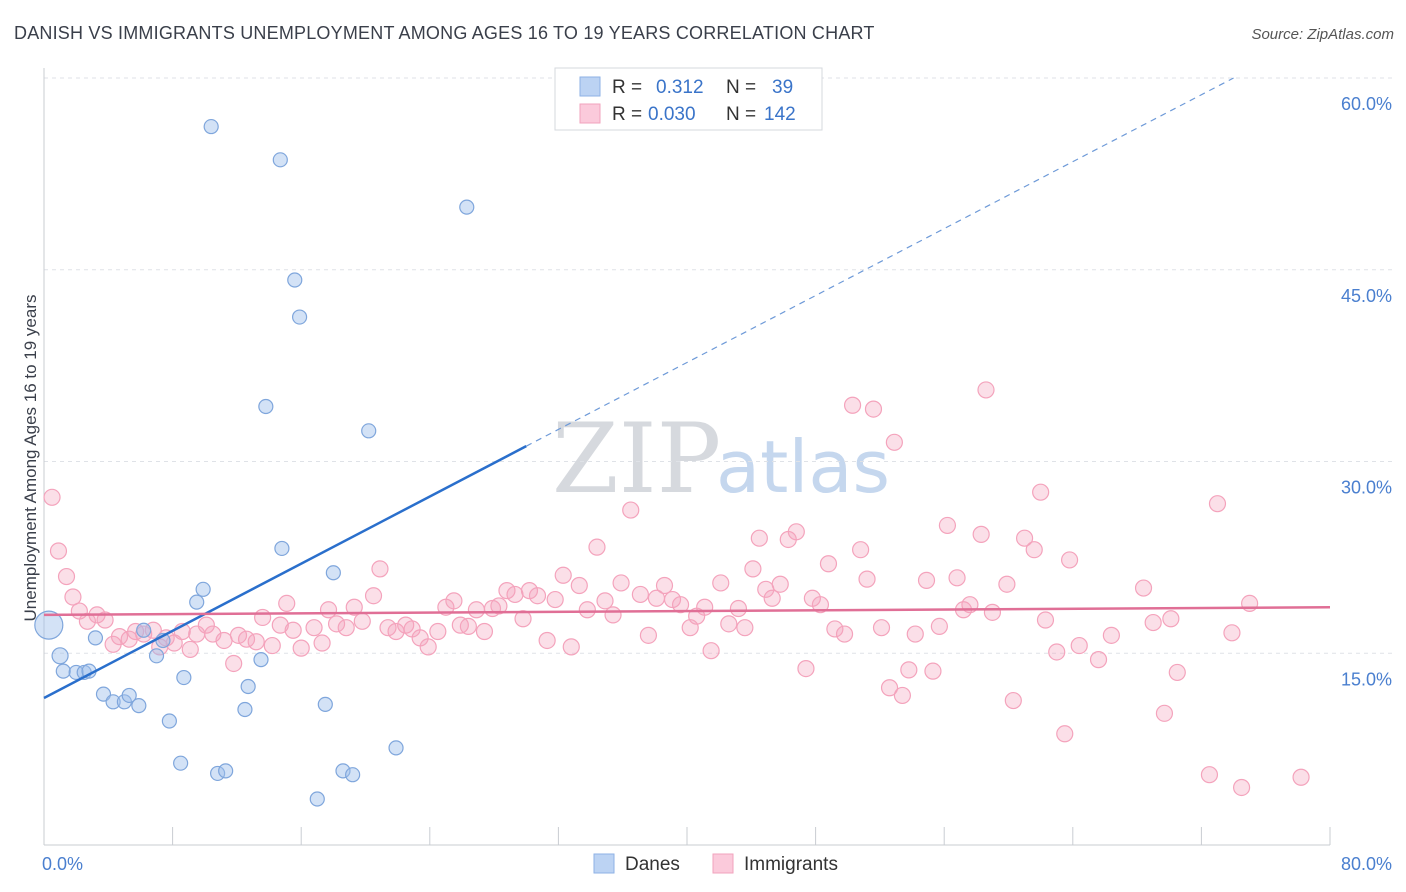 This screenshot has height=892, width=1406. Describe the element at coordinates (1366, 296) in the screenshot. I see `y-tick-label-2: 45.0%` at that location.